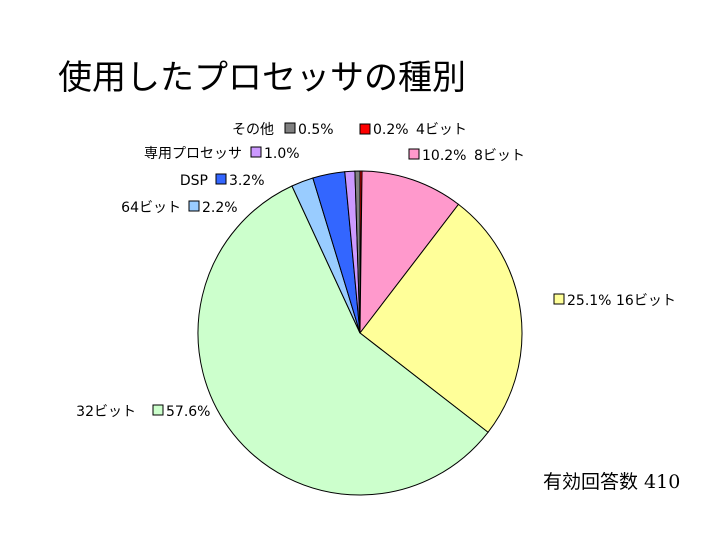 The image size is (720, 540). I want to click on data-label-category: DSP, so click(194, 181).